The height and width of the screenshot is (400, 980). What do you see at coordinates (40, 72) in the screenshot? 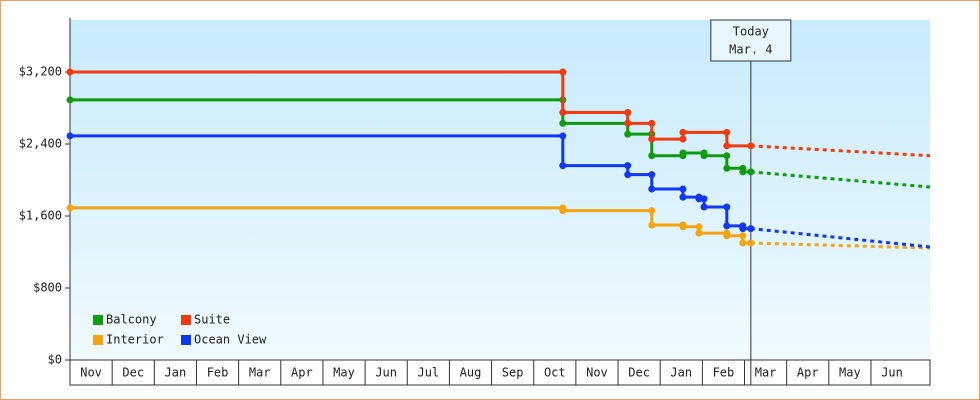
I see `y-tick-label: $3,200` at bounding box center [40, 72].